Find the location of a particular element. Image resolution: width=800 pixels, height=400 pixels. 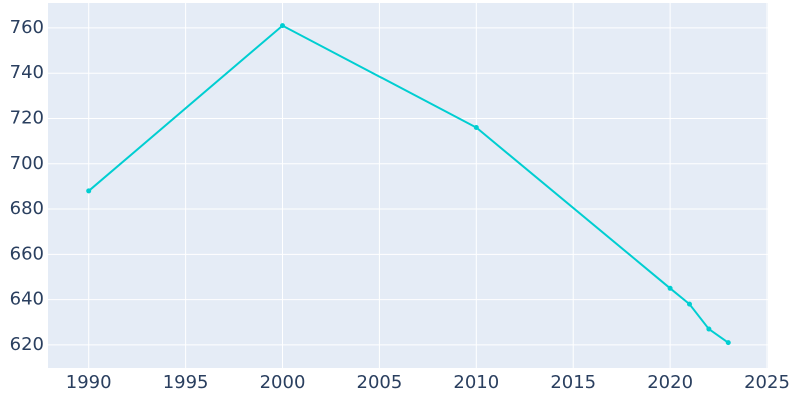

y-tick-label: 760 is located at coordinates (27, 27).